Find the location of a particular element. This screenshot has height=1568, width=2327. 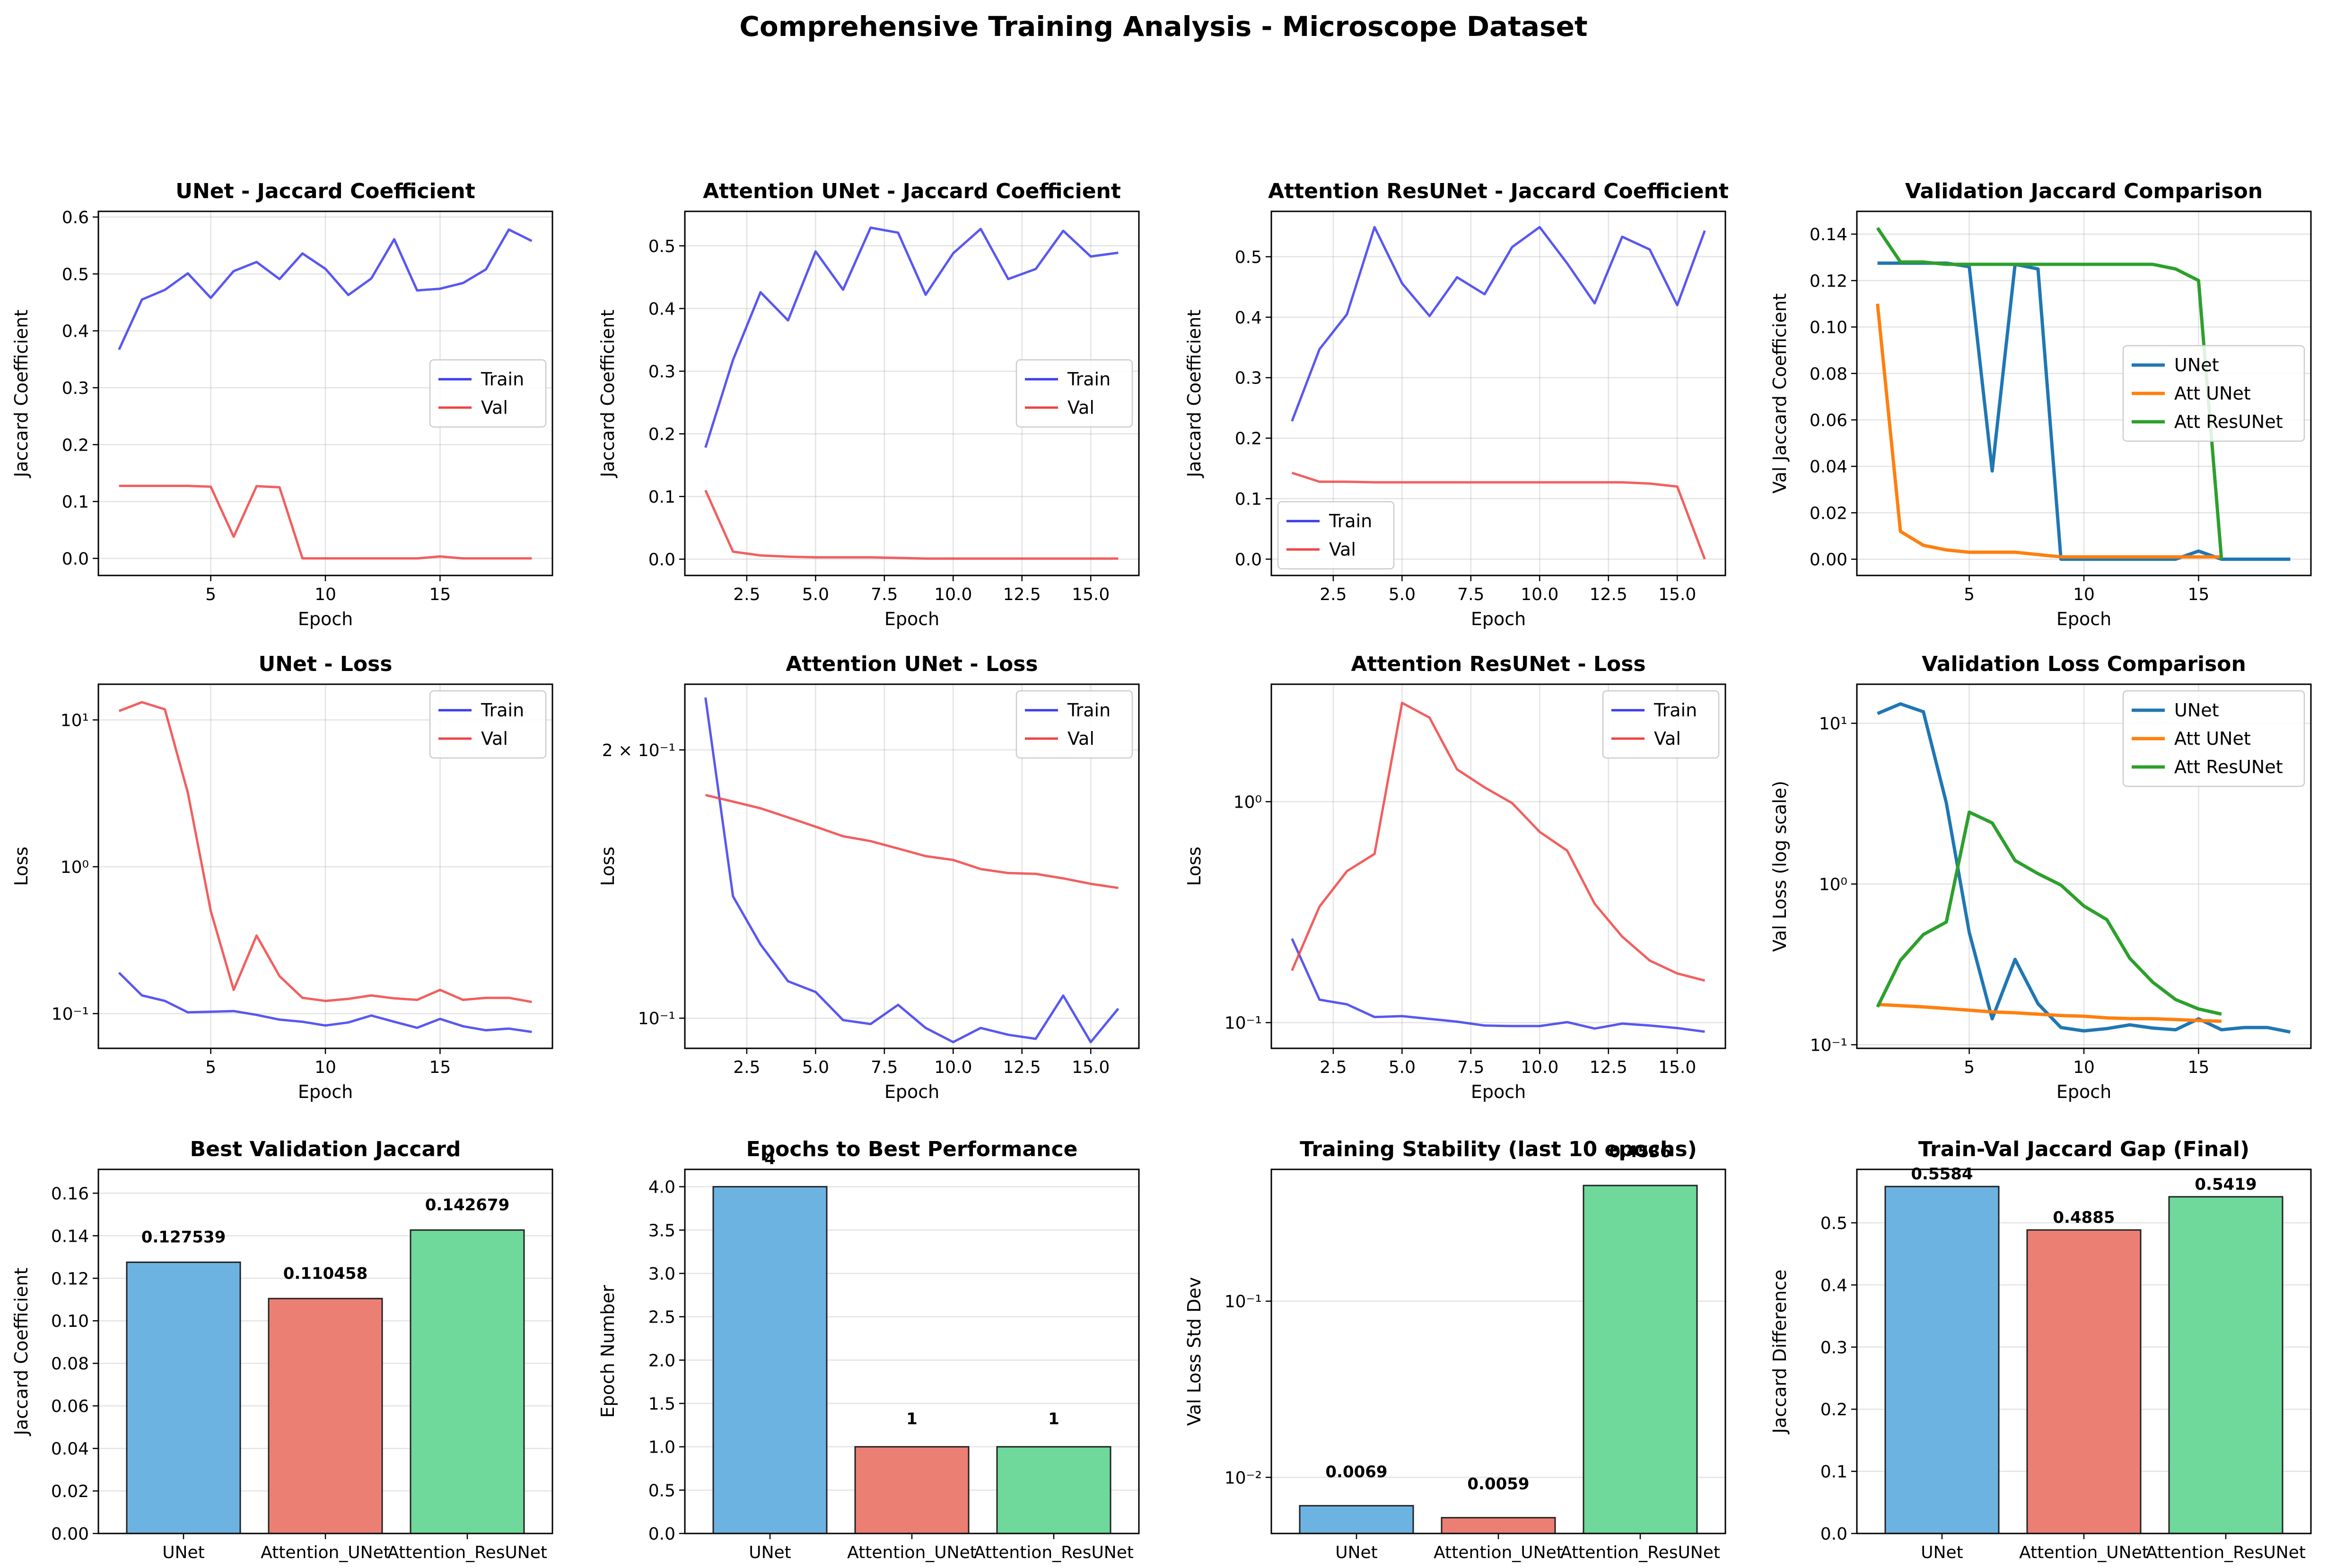

y-tick-label: 0.16 is located at coordinates (70, 1194).